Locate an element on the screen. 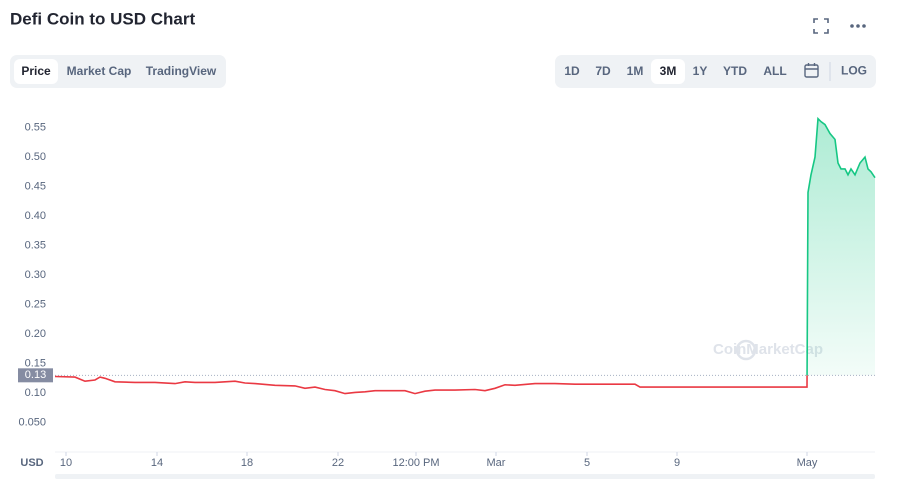 The height and width of the screenshot is (484, 900). y-tick-label: 0.35 is located at coordinates (35, 245).